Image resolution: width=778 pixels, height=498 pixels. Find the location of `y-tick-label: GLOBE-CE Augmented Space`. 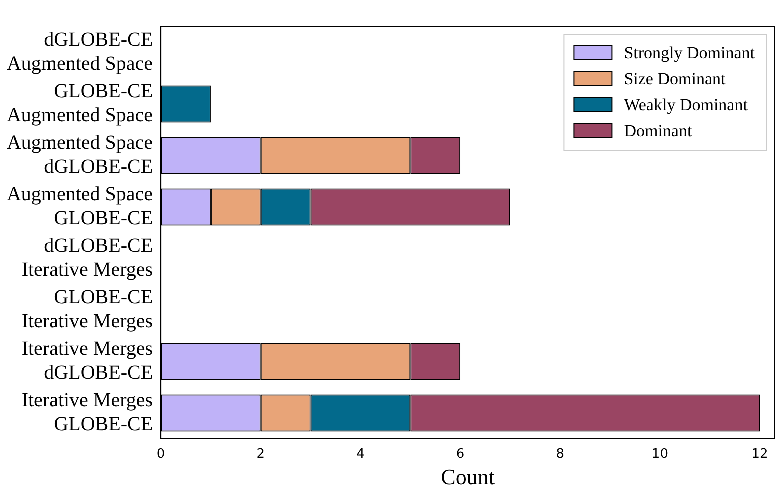

y-tick-label: GLOBE-CE Augmented Space is located at coordinates (80, 103).